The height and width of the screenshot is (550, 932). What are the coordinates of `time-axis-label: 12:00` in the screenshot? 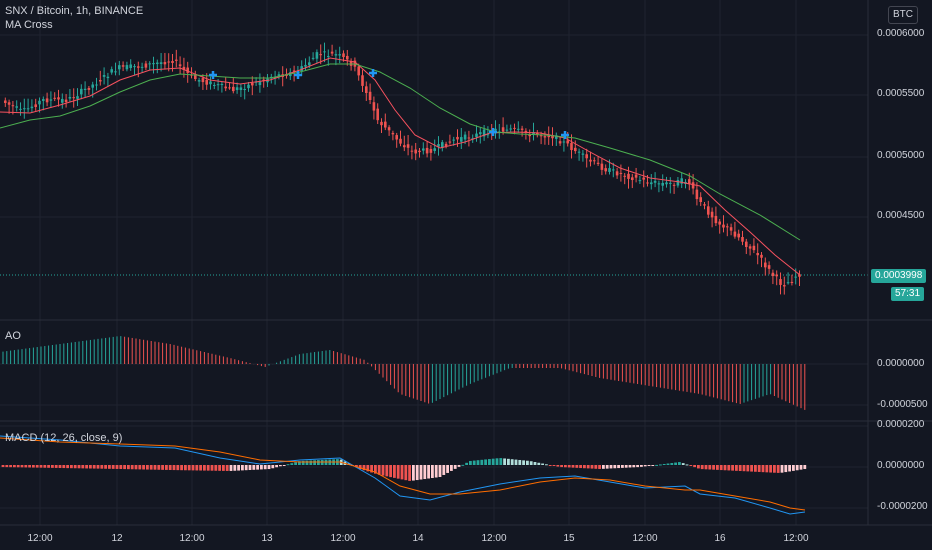 It's located at (343, 538).